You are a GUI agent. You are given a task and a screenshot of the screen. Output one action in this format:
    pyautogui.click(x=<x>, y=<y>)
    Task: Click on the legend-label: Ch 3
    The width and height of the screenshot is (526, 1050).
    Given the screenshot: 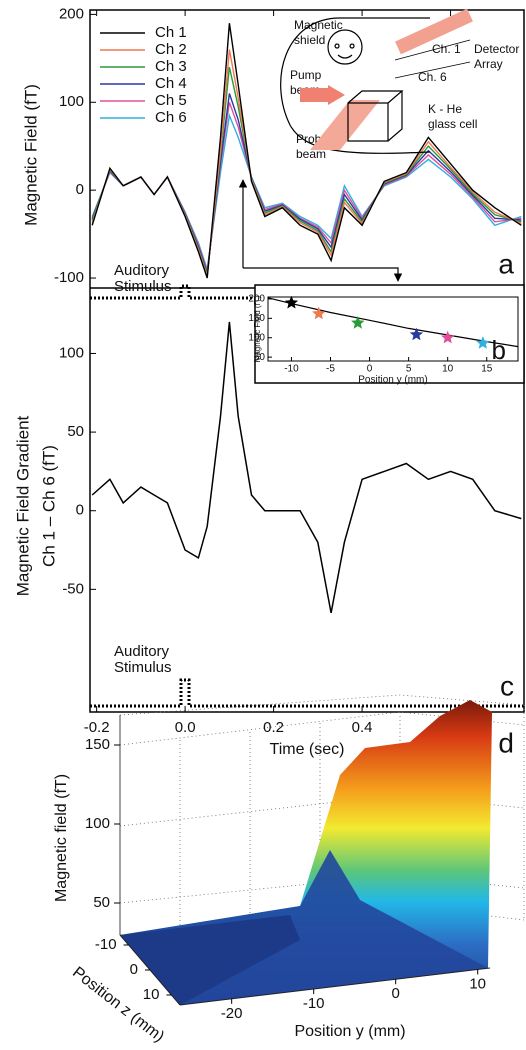 What is the action you would take?
    pyautogui.click(x=171, y=66)
    